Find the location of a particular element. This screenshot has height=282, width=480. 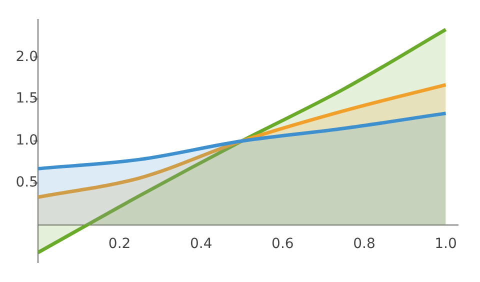

y-tick-label: 0.5 is located at coordinates (27, 182).